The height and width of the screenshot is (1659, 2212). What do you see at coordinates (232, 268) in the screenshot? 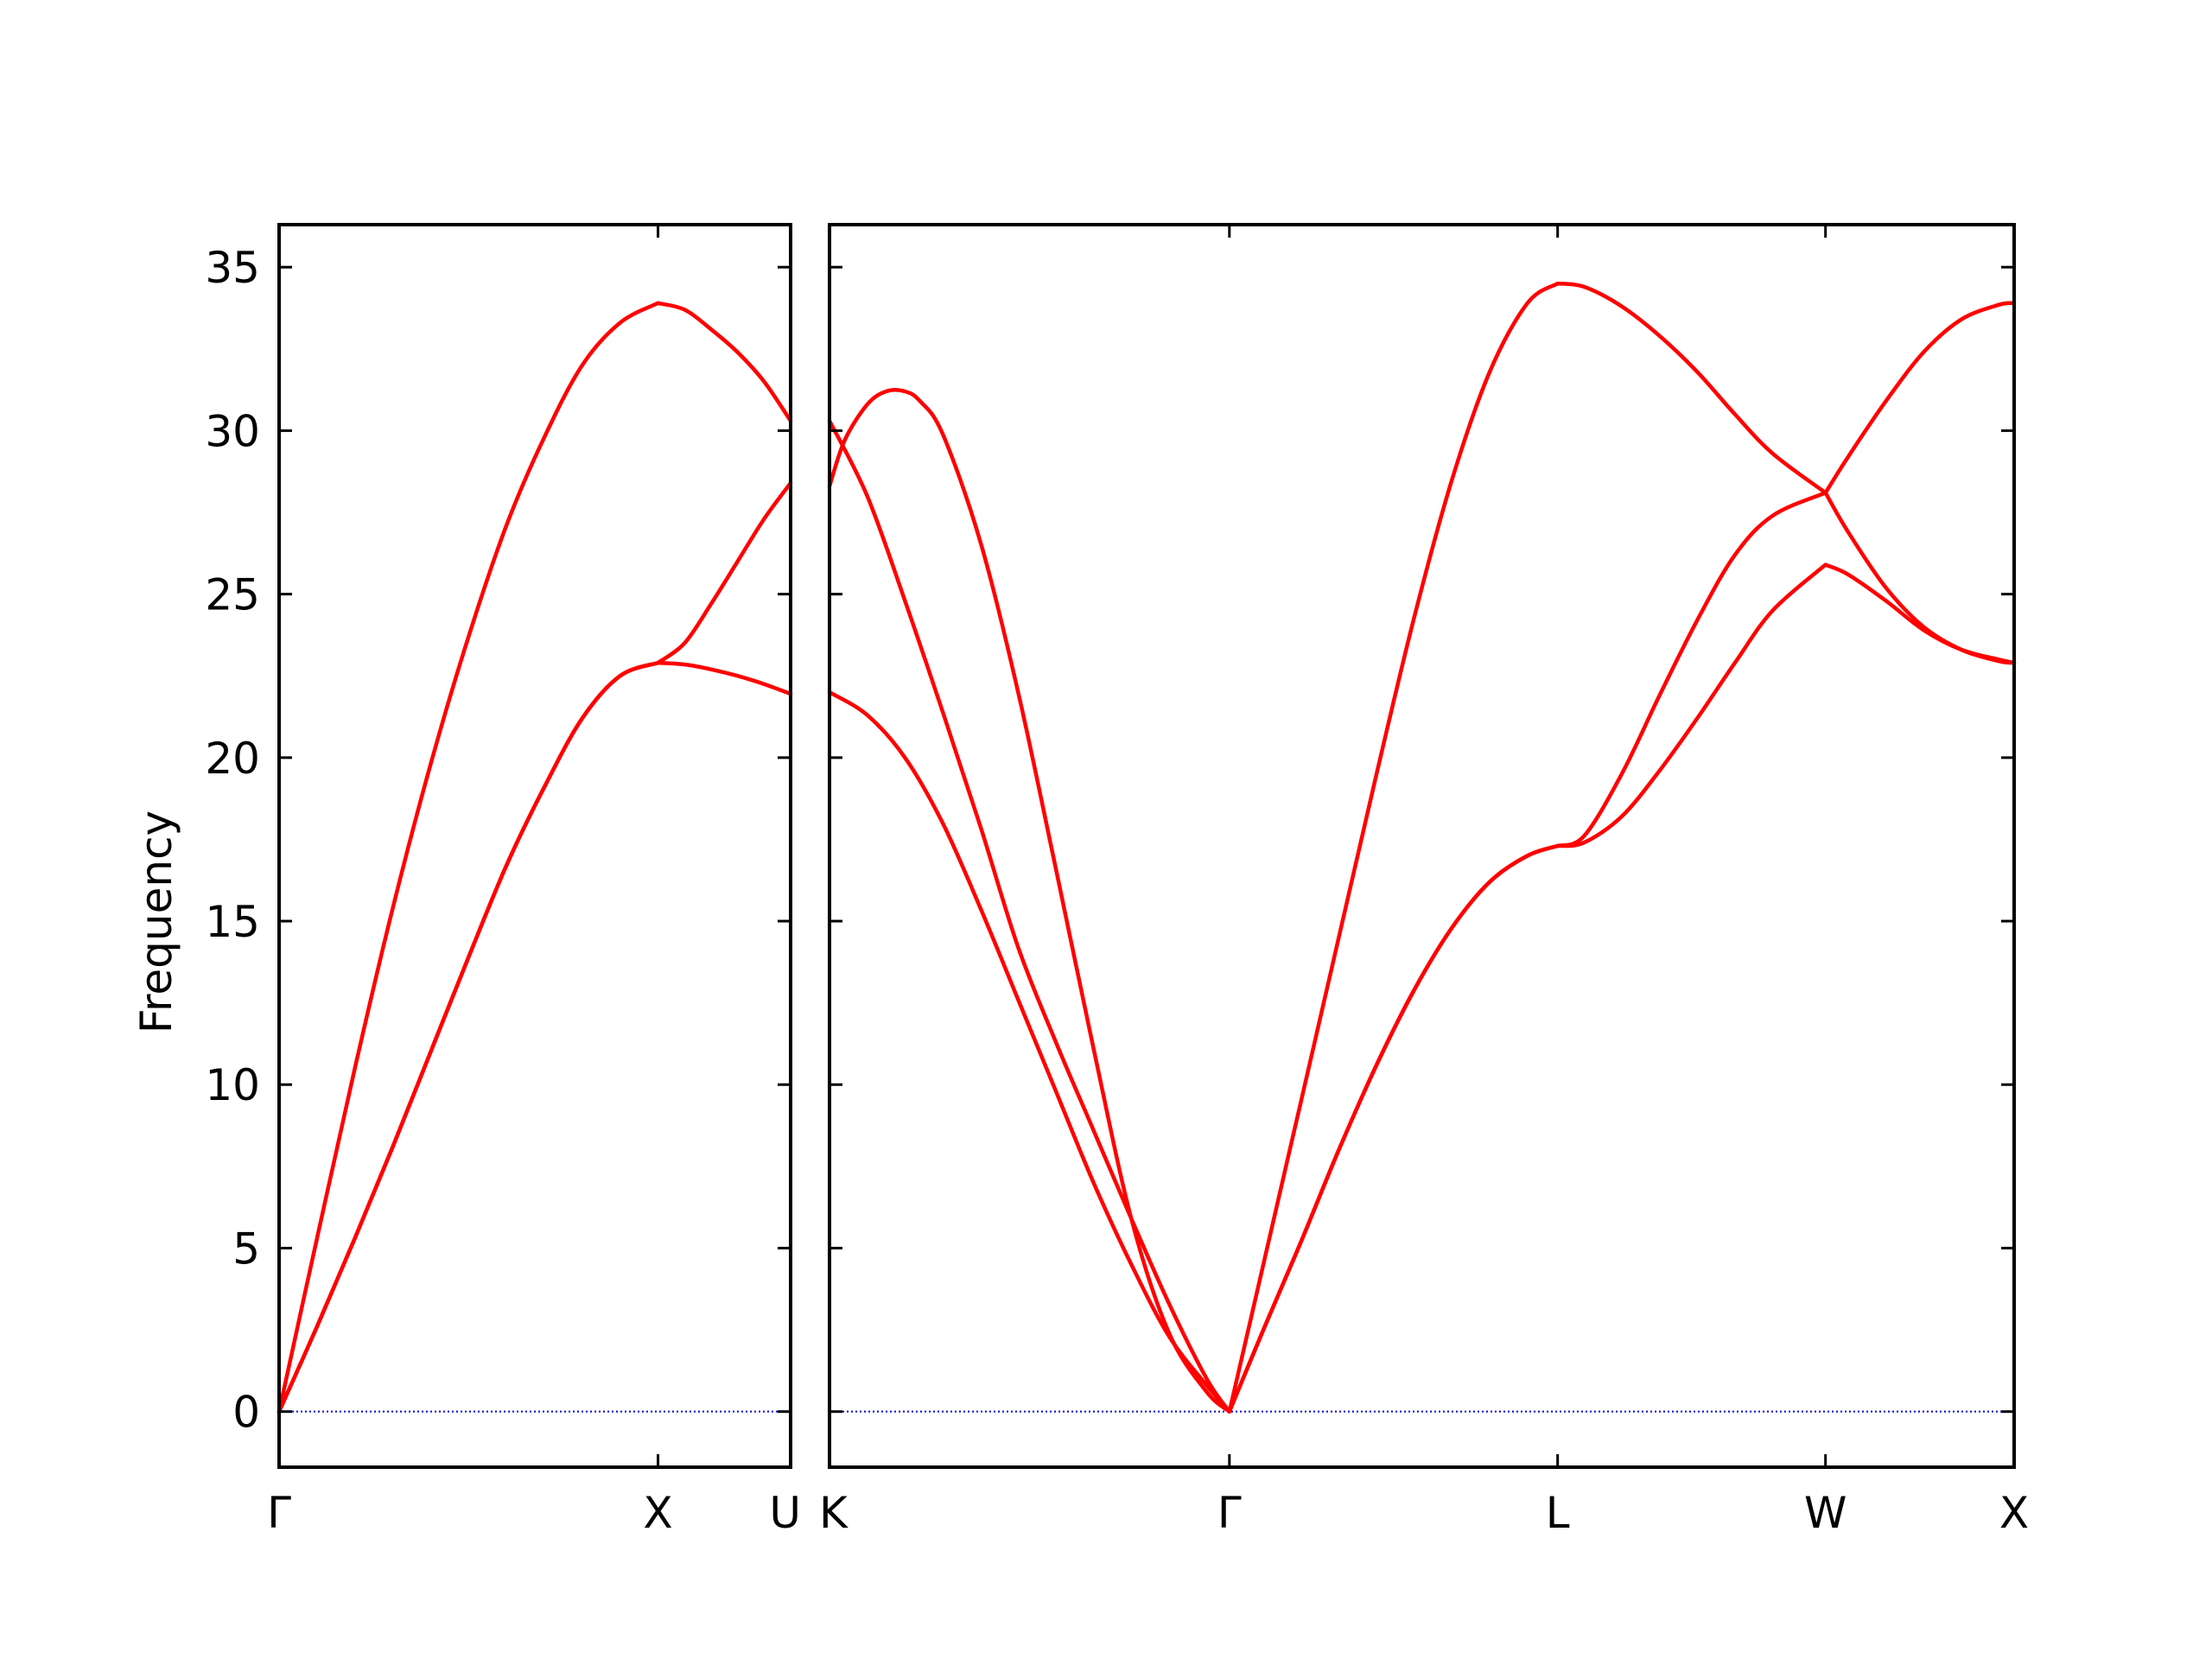
I see `y-tick-label: 35` at bounding box center [232, 268].